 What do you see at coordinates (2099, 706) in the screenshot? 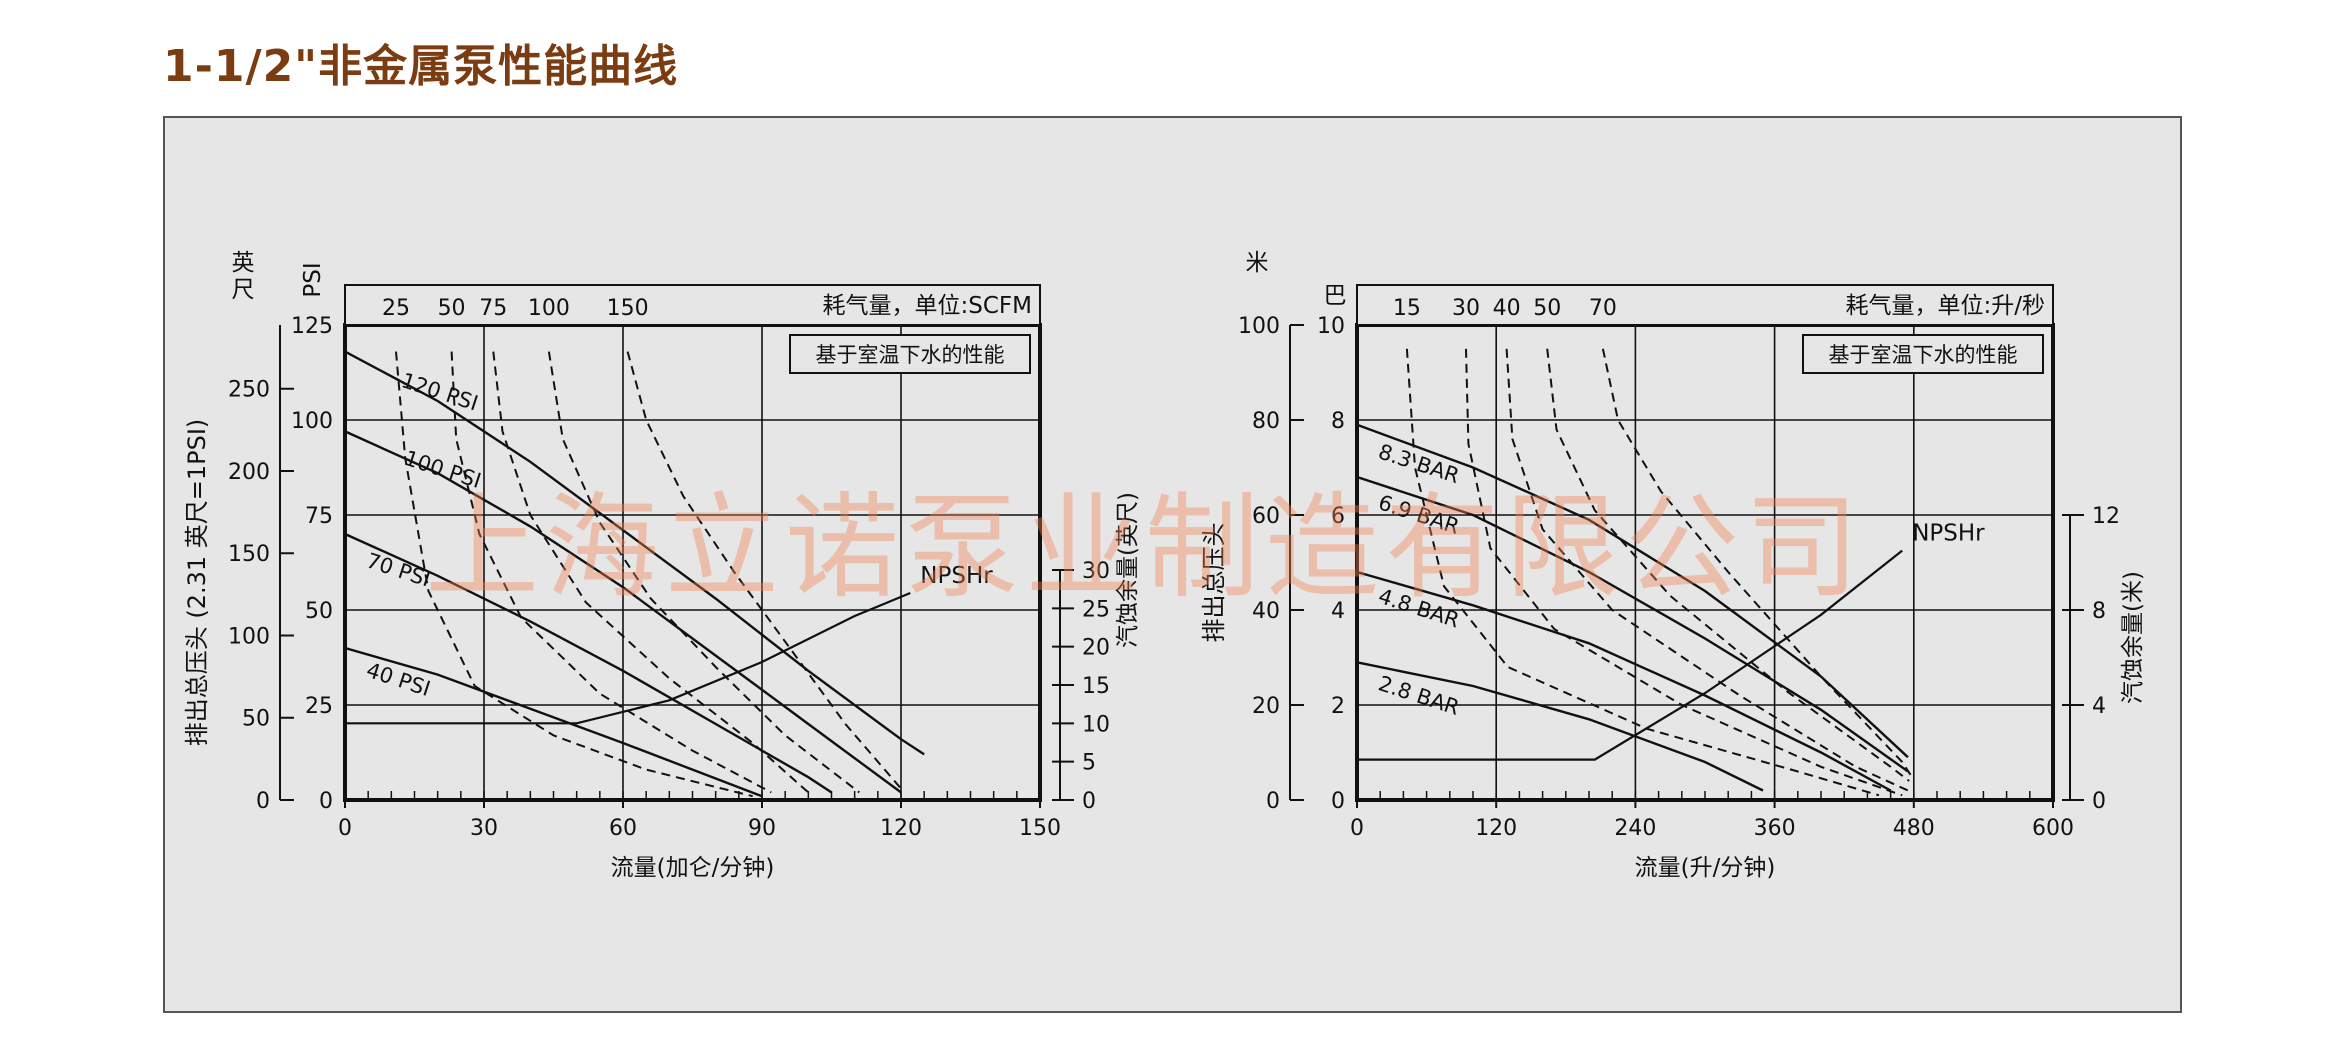
I see `chart2-npsh-tick-label: 4` at bounding box center [2099, 706].